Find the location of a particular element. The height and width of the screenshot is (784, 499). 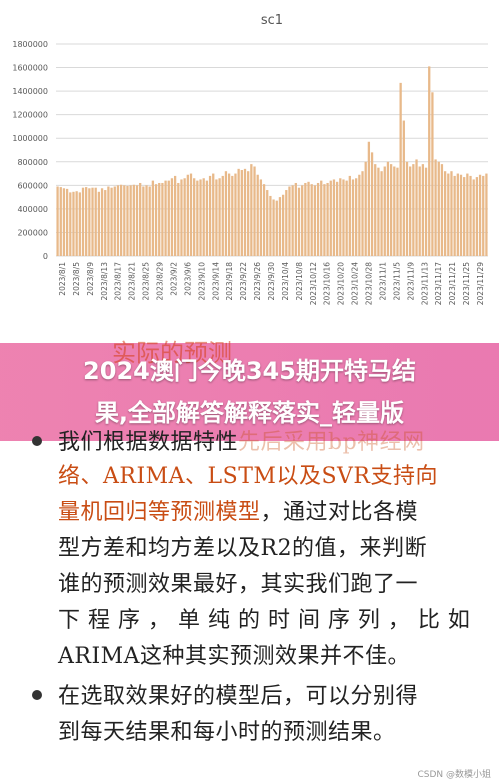

banner-title-line-1: 2024澳门今晚345期开特马结 is located at coordinates (249, 371).